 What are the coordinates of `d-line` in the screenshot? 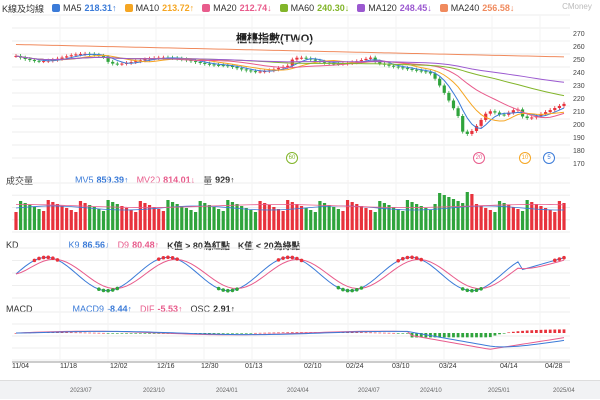 It's located at (290, 274).